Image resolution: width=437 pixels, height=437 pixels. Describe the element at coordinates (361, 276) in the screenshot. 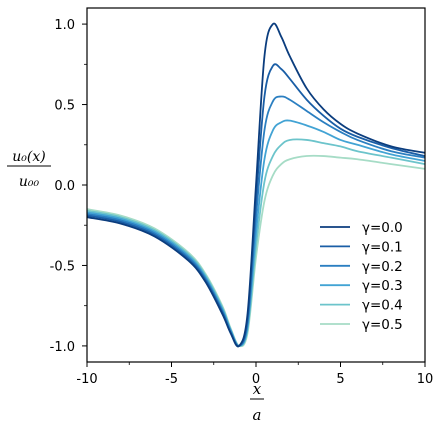

I see `legend: γ=0.0 γ=0.1 γ=0.2 γ=0.3 γ=0.4 γ=0.5` at that location.